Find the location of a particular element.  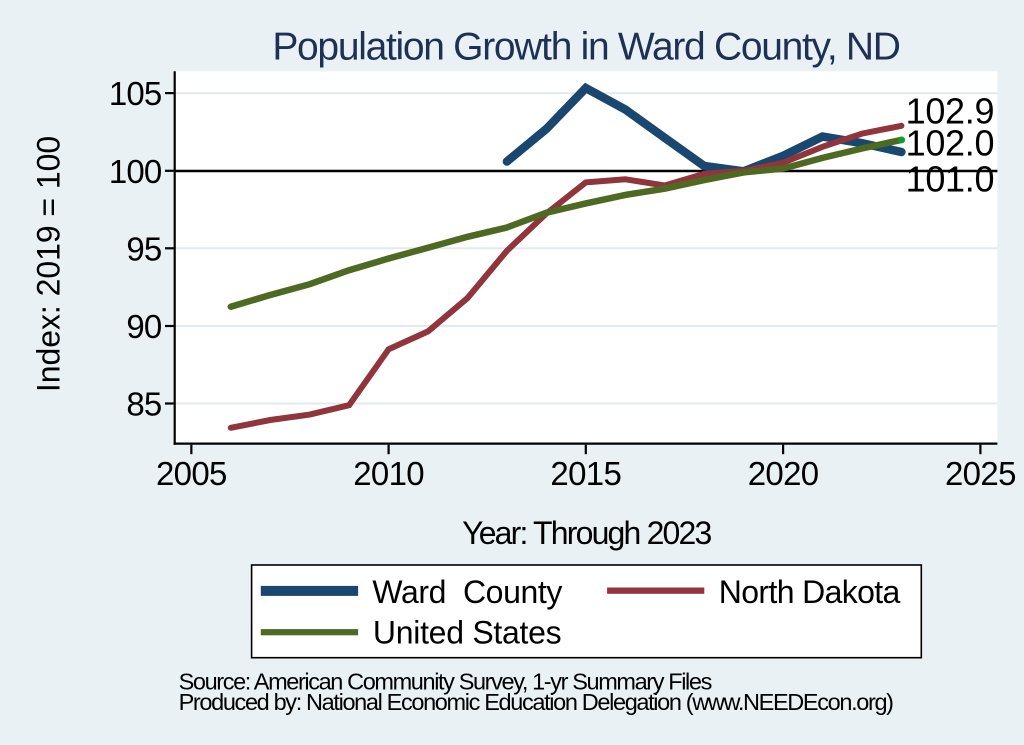

svg-text: 2025 is located at coordinates (980, 473).